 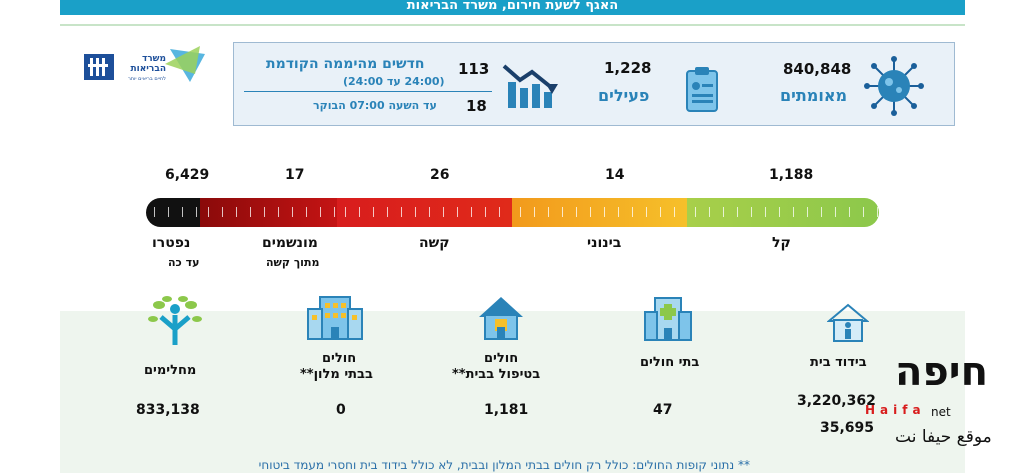 What do you see at coordinates (170, 370) in the screenshot?
I see `recovered-label: מחלימים` at bounding box center [170, 370].